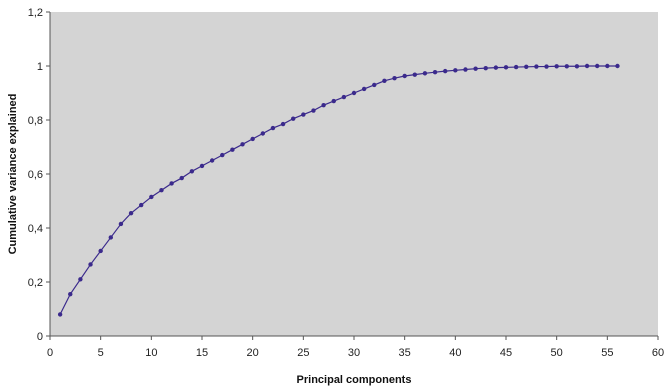 Image resolution: width=666 pixels, height=387 pixels. I want to click on x-tick-label: 30, so click(354, 353).